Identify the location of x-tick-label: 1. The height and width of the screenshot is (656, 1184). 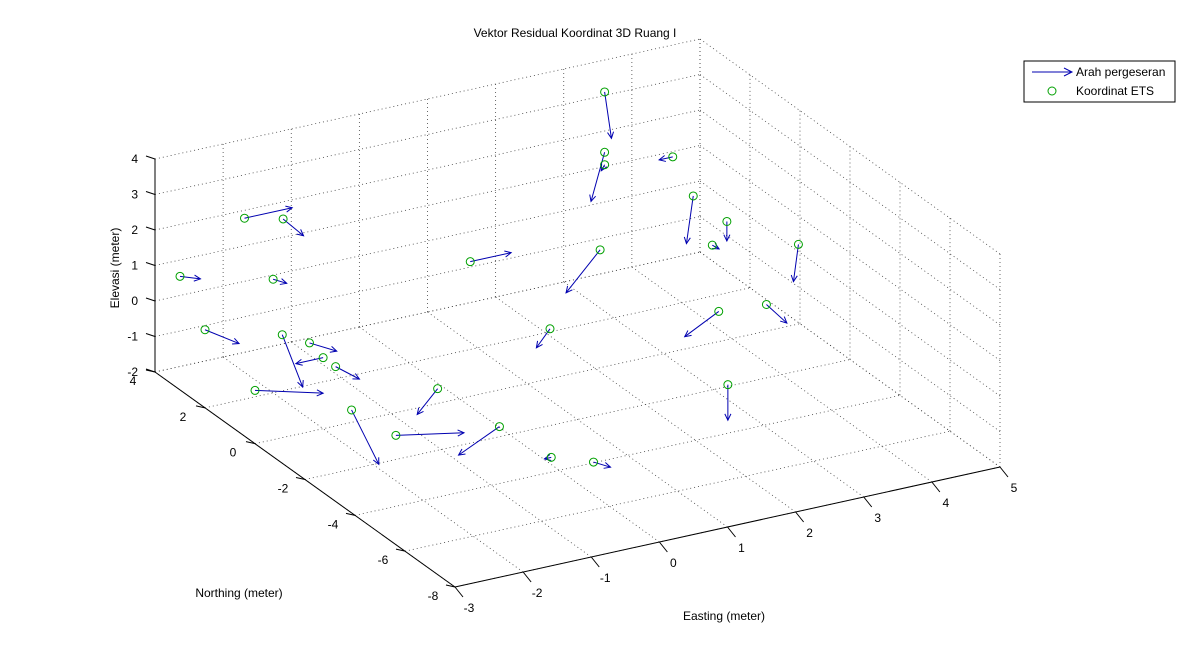
(741, 548).